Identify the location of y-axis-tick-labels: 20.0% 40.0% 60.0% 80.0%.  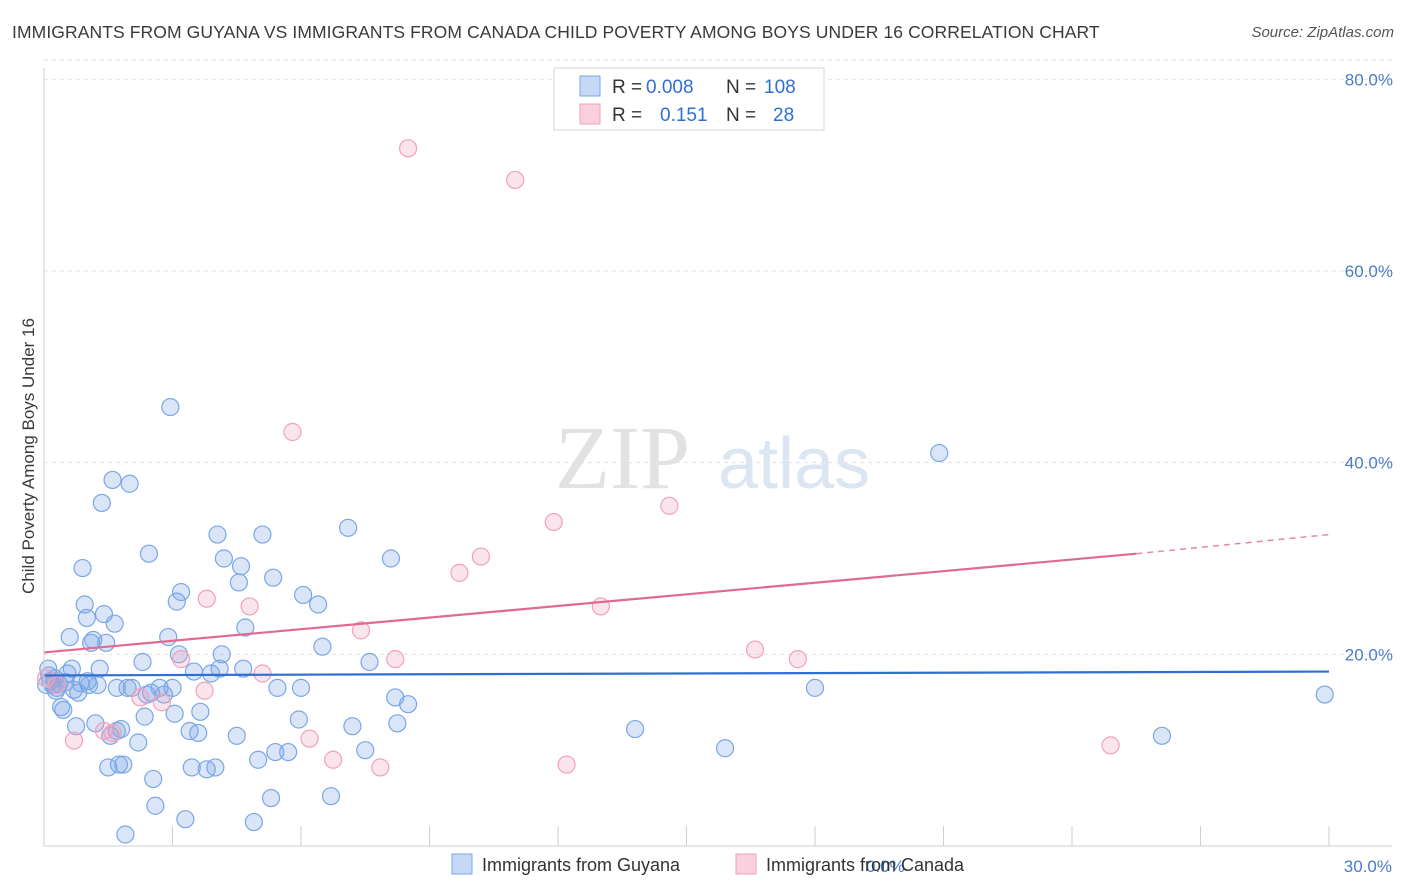
(1369, 367).